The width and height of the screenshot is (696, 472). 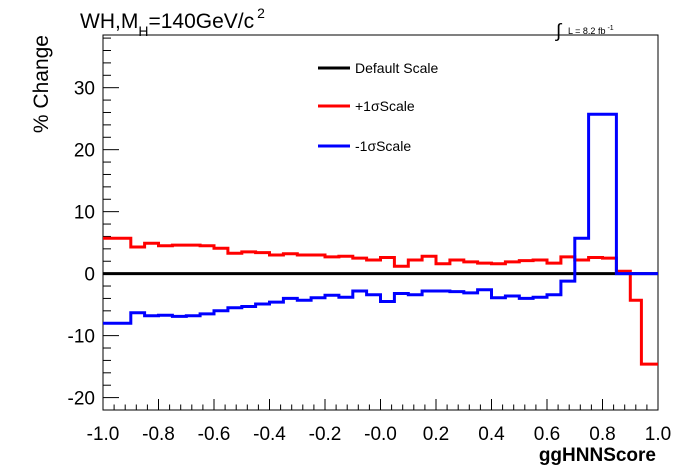 What do you see at coordinates (84, 89) in the screenshot?
I see `y-tick-label: 30` at bounding box center [84, 89].